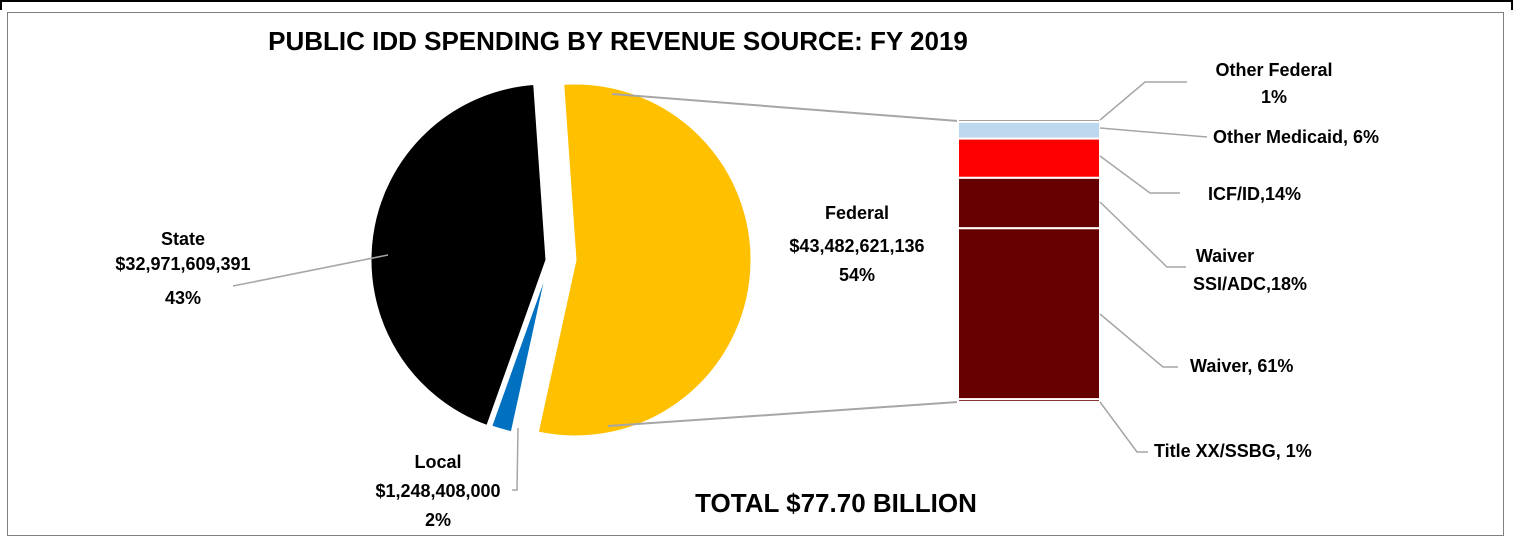 The height and width of the screenshot is (544, 1513). What do you see at coordinates (1139, 174) in the screenshot?
I see `leader-icf` at bounding box center [1139, 174].